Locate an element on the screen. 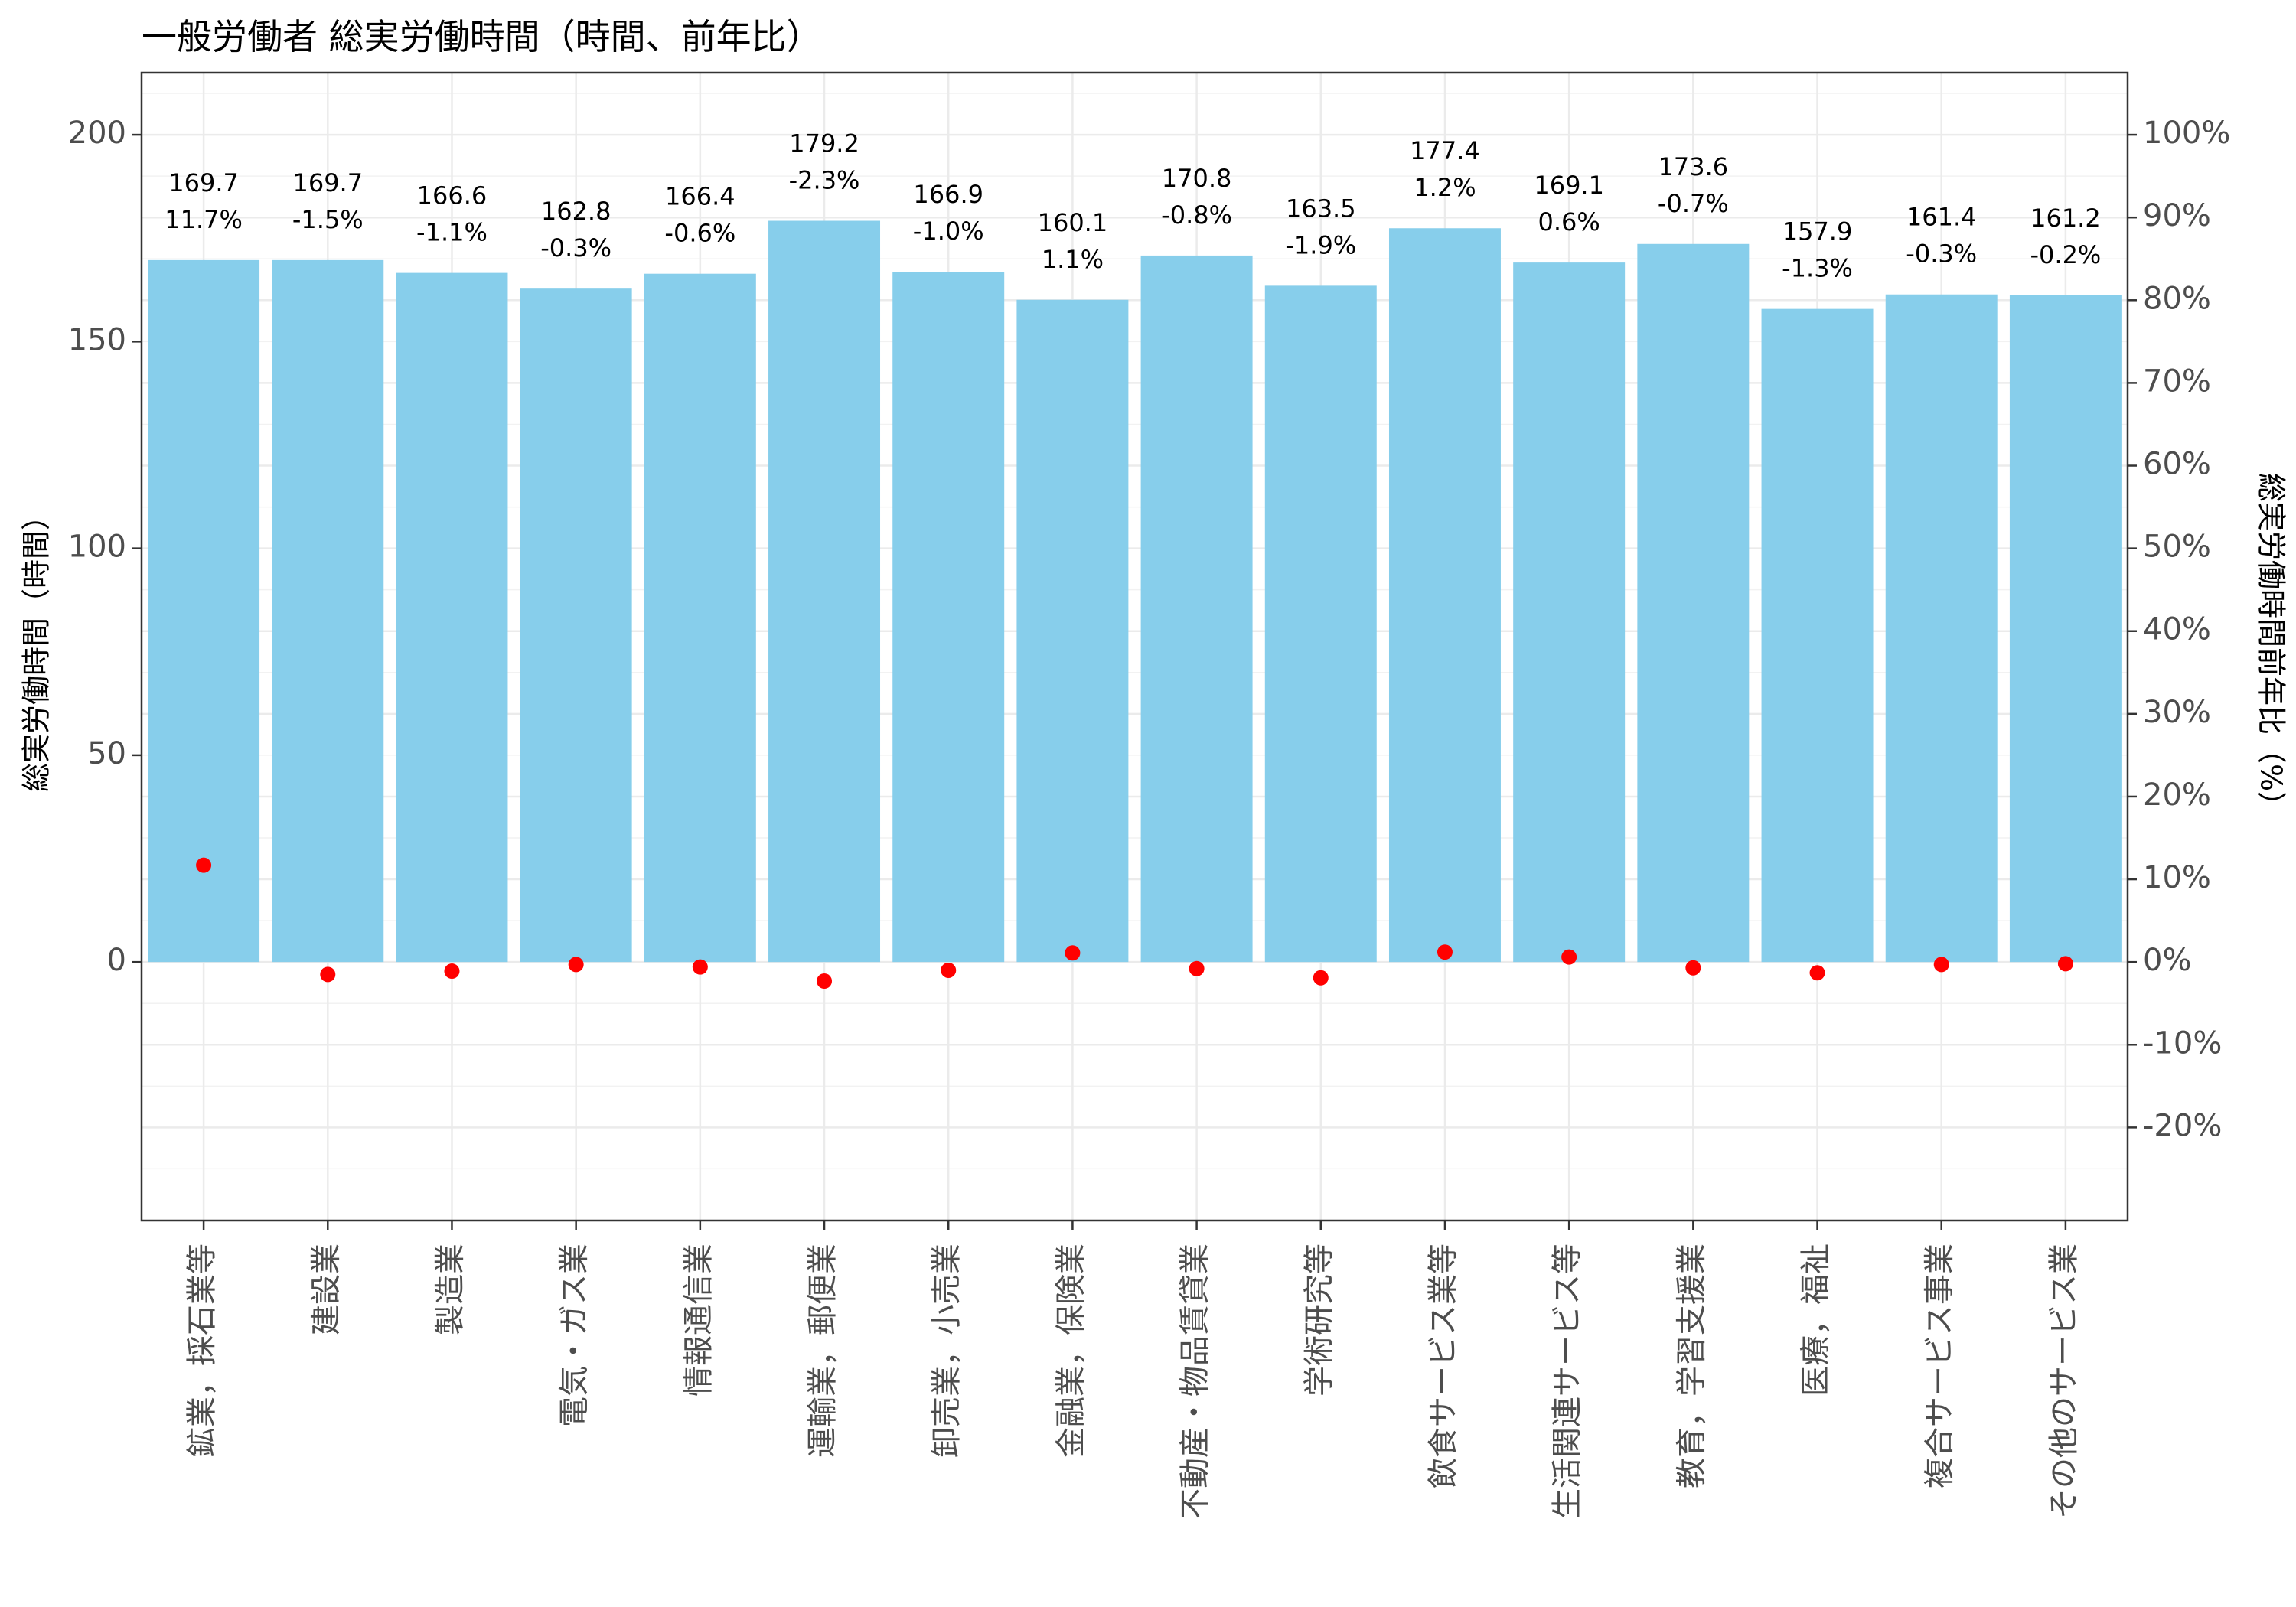 This screenshot has width=2296, height=1607. pct-label: 0.6% is located at coordinates (1569, 221).